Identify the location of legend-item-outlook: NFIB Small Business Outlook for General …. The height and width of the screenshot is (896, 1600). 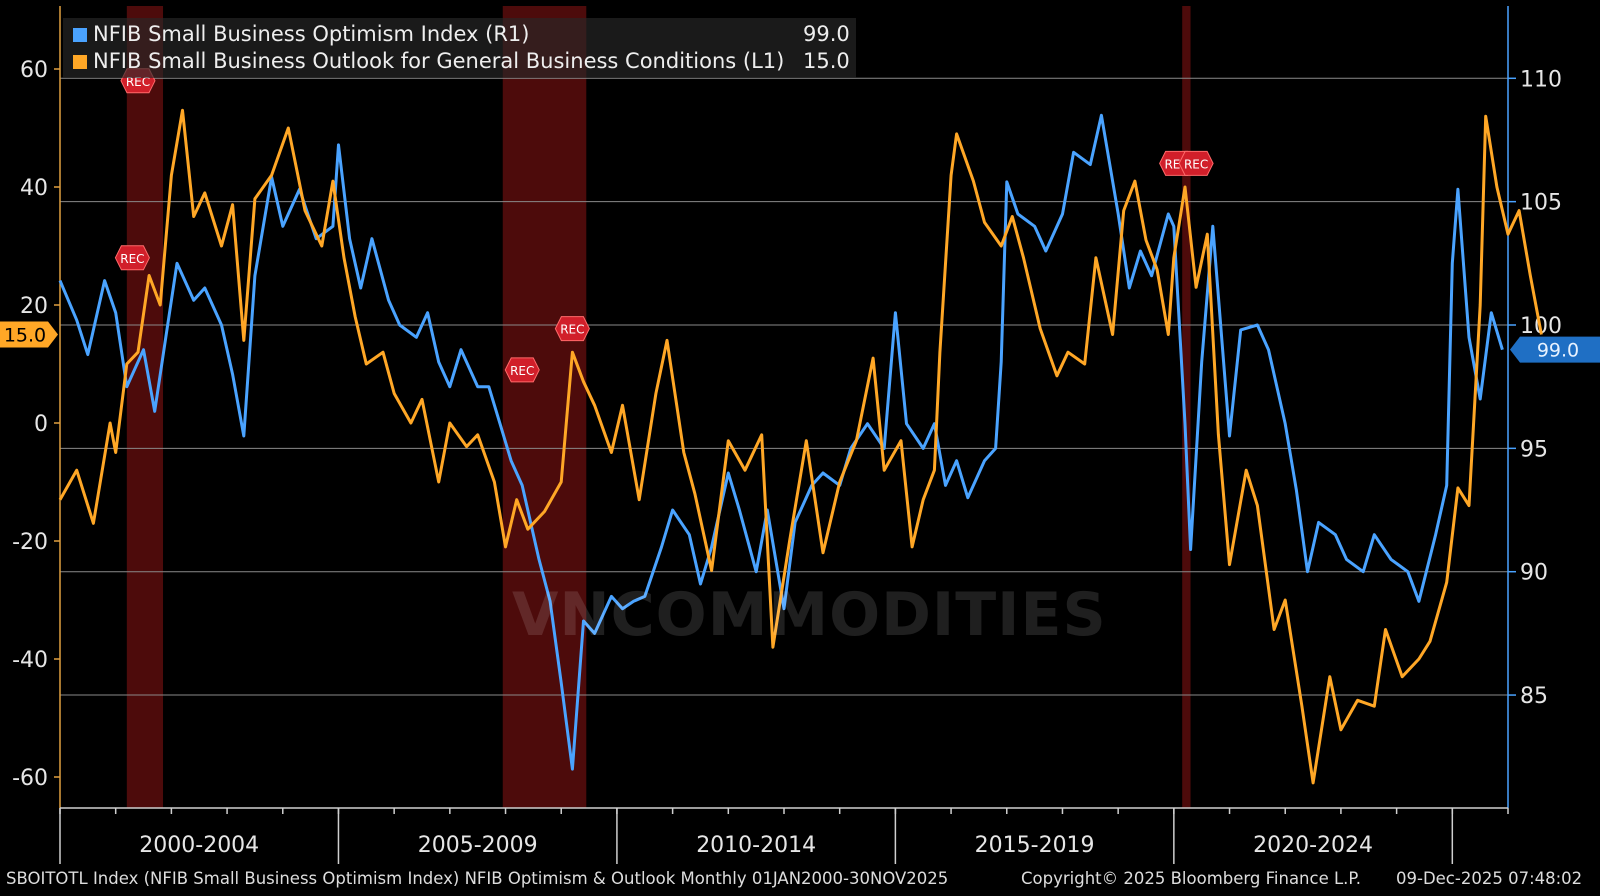
(461, 62).